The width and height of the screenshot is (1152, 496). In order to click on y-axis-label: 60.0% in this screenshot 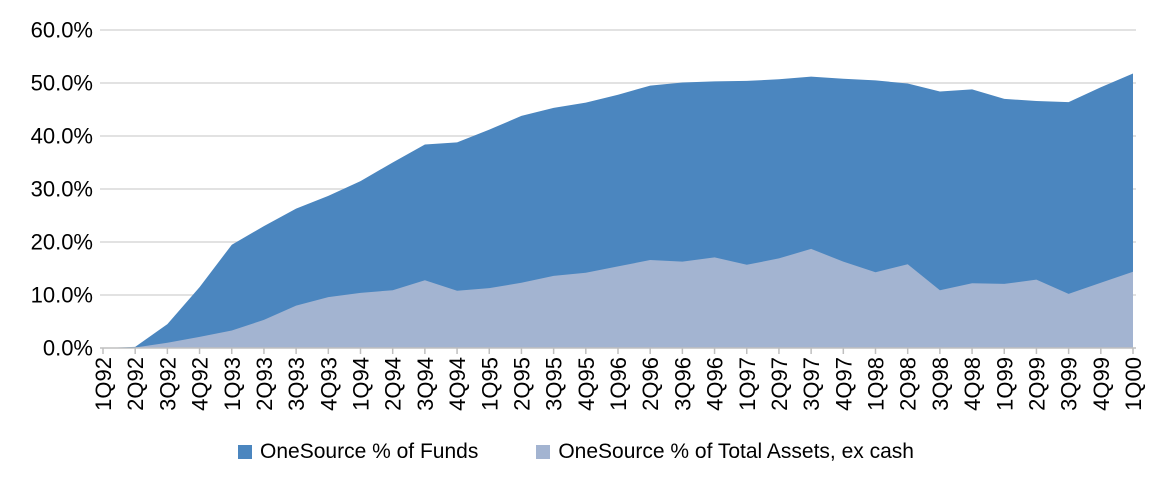, I will do `click(62, 30)`.